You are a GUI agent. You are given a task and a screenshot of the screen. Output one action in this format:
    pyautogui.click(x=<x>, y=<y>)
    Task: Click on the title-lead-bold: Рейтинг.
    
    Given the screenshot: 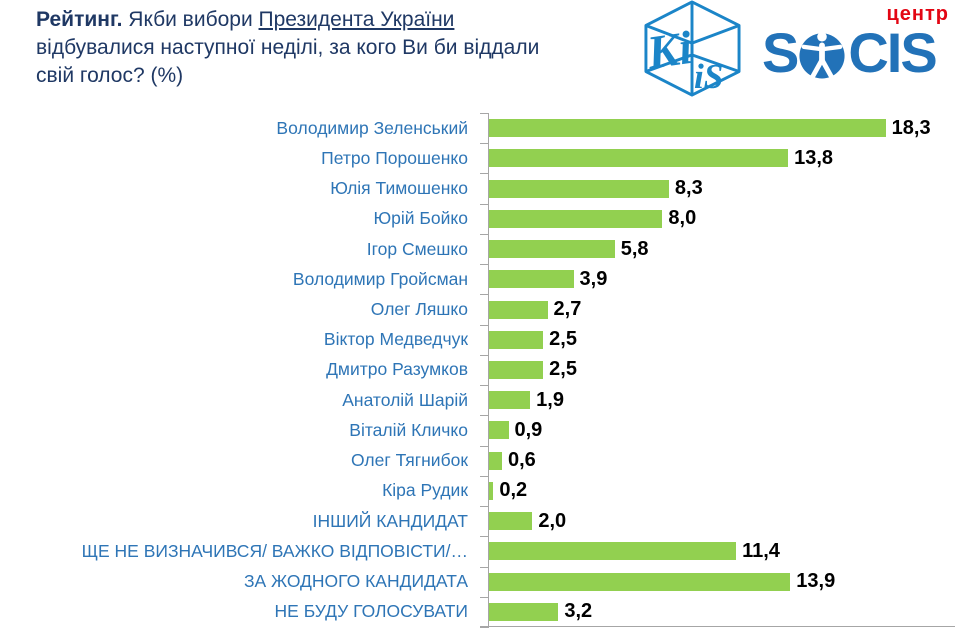 What is the action you would take?
    pyautogui.click(x=79, y=19)
    